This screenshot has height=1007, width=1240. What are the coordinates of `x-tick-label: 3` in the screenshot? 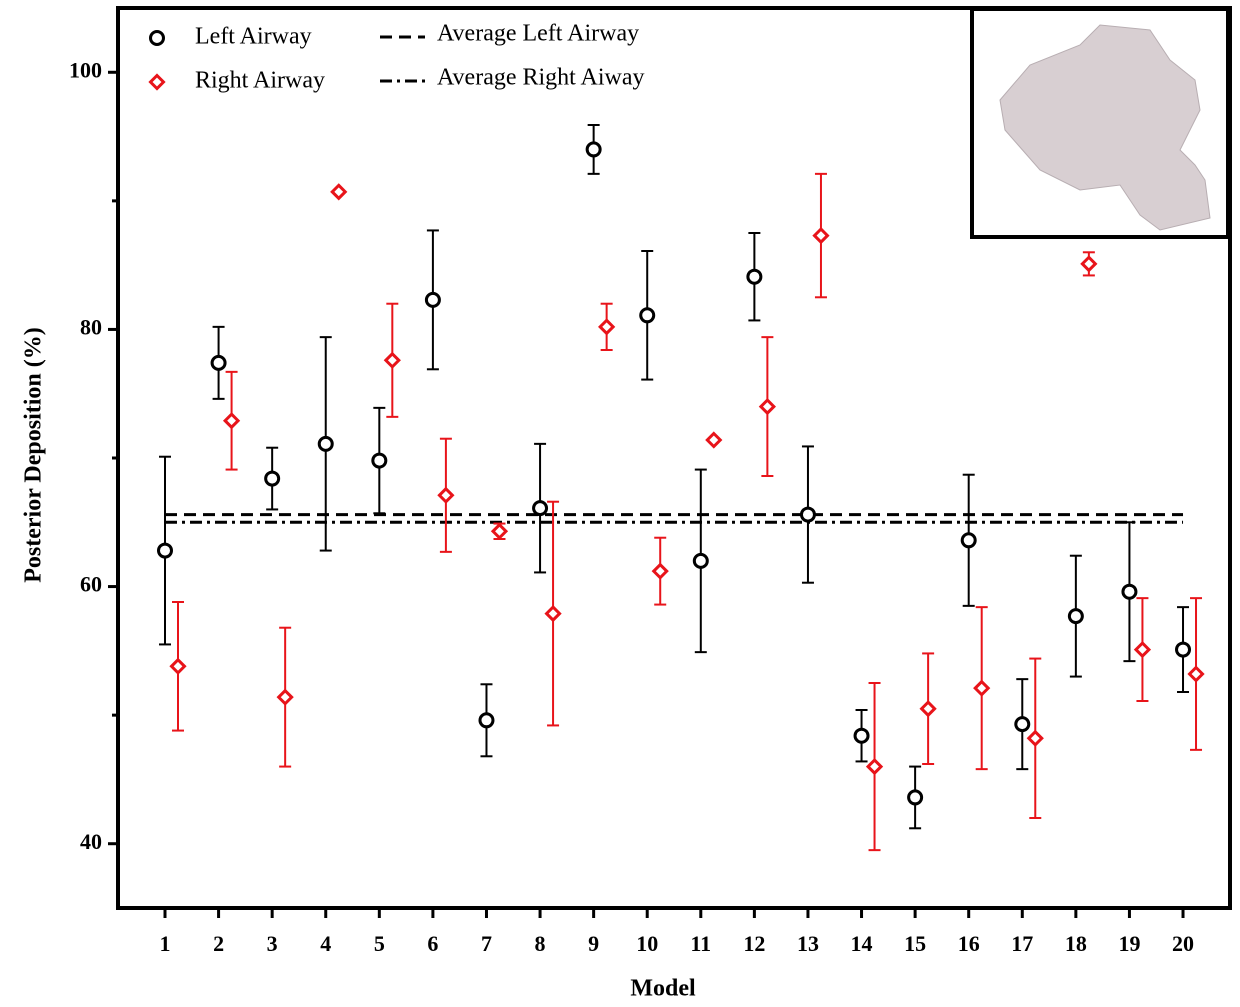 It's located at (272, 943).